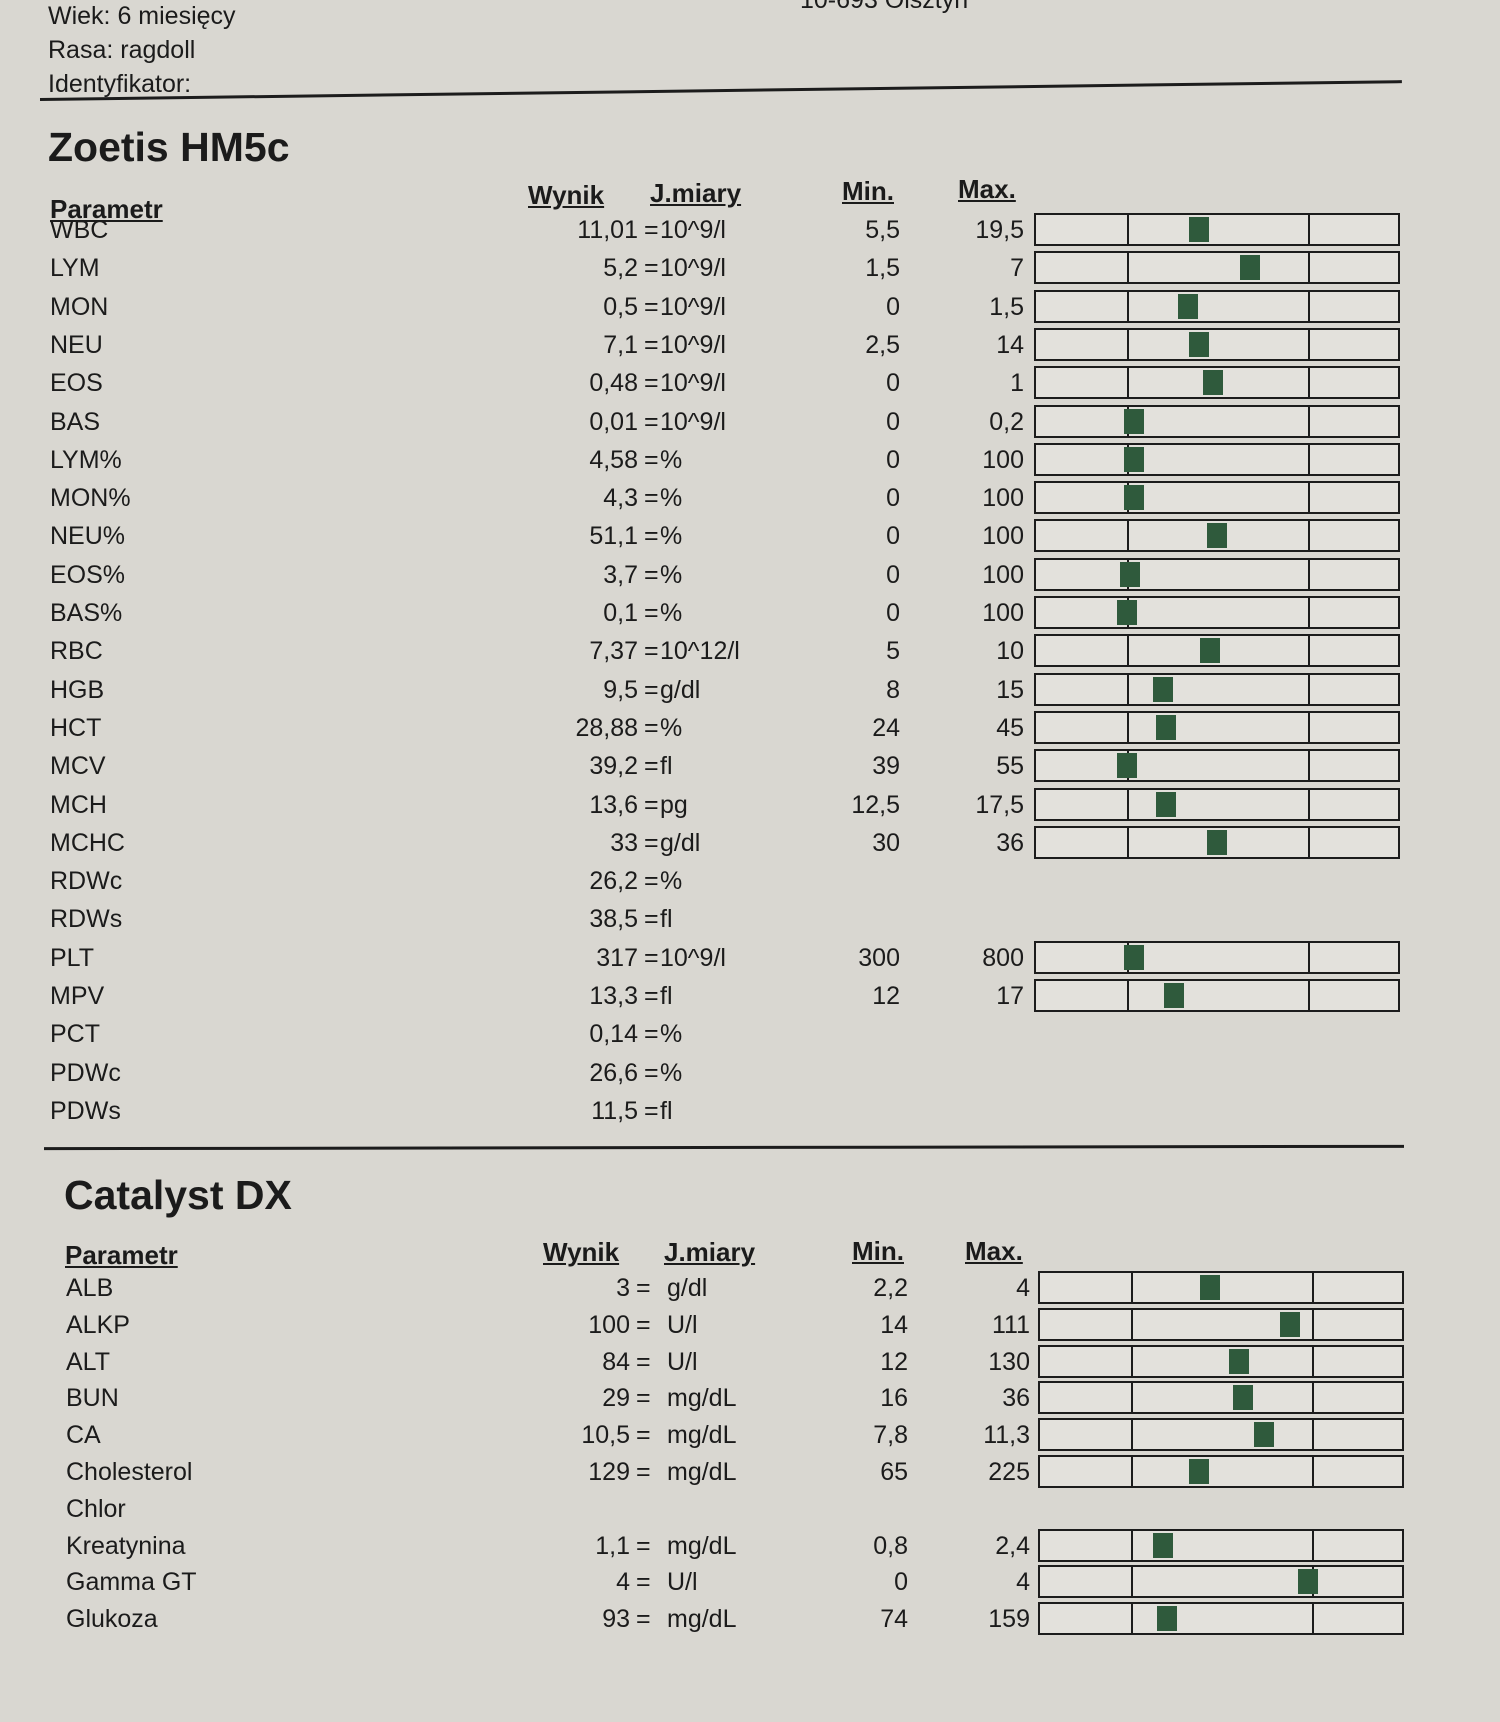 This screenshot has height=1722, width=1500. What do you see at coordinates (121, 1255) in the screenshot?
I see `col-header-param-2: Parametr` at bounding box center [121, 1255].